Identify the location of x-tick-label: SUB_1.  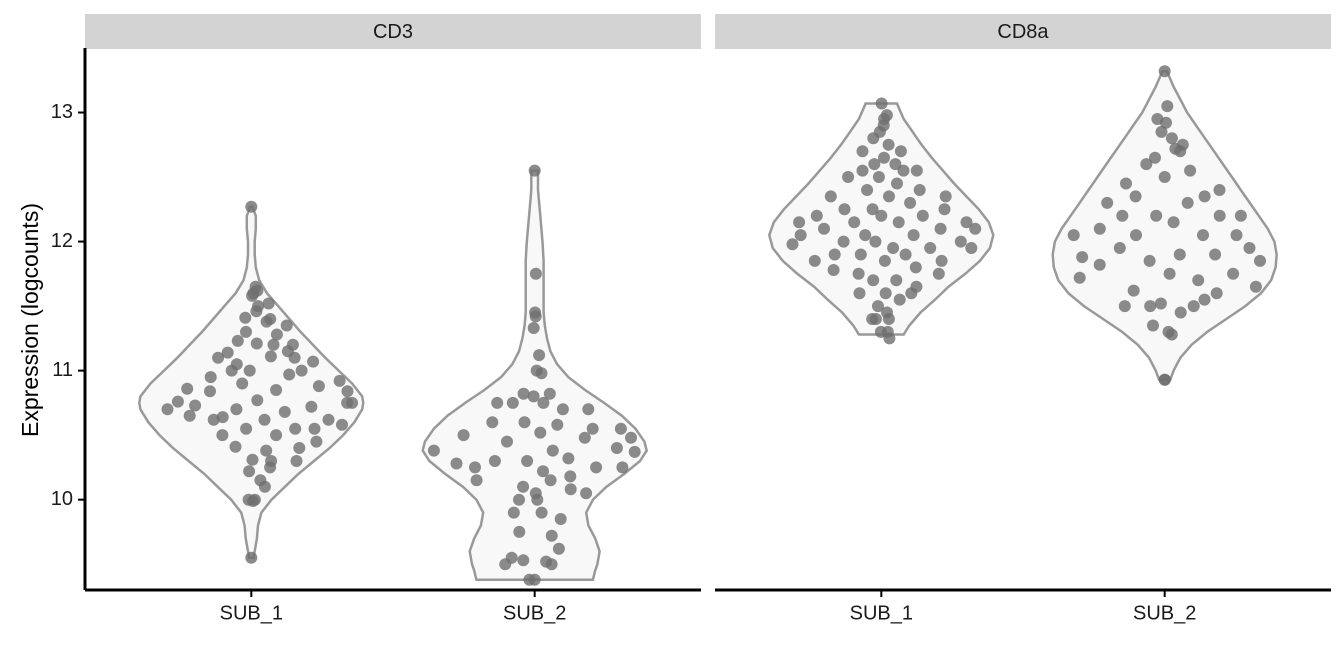
(881, 613).